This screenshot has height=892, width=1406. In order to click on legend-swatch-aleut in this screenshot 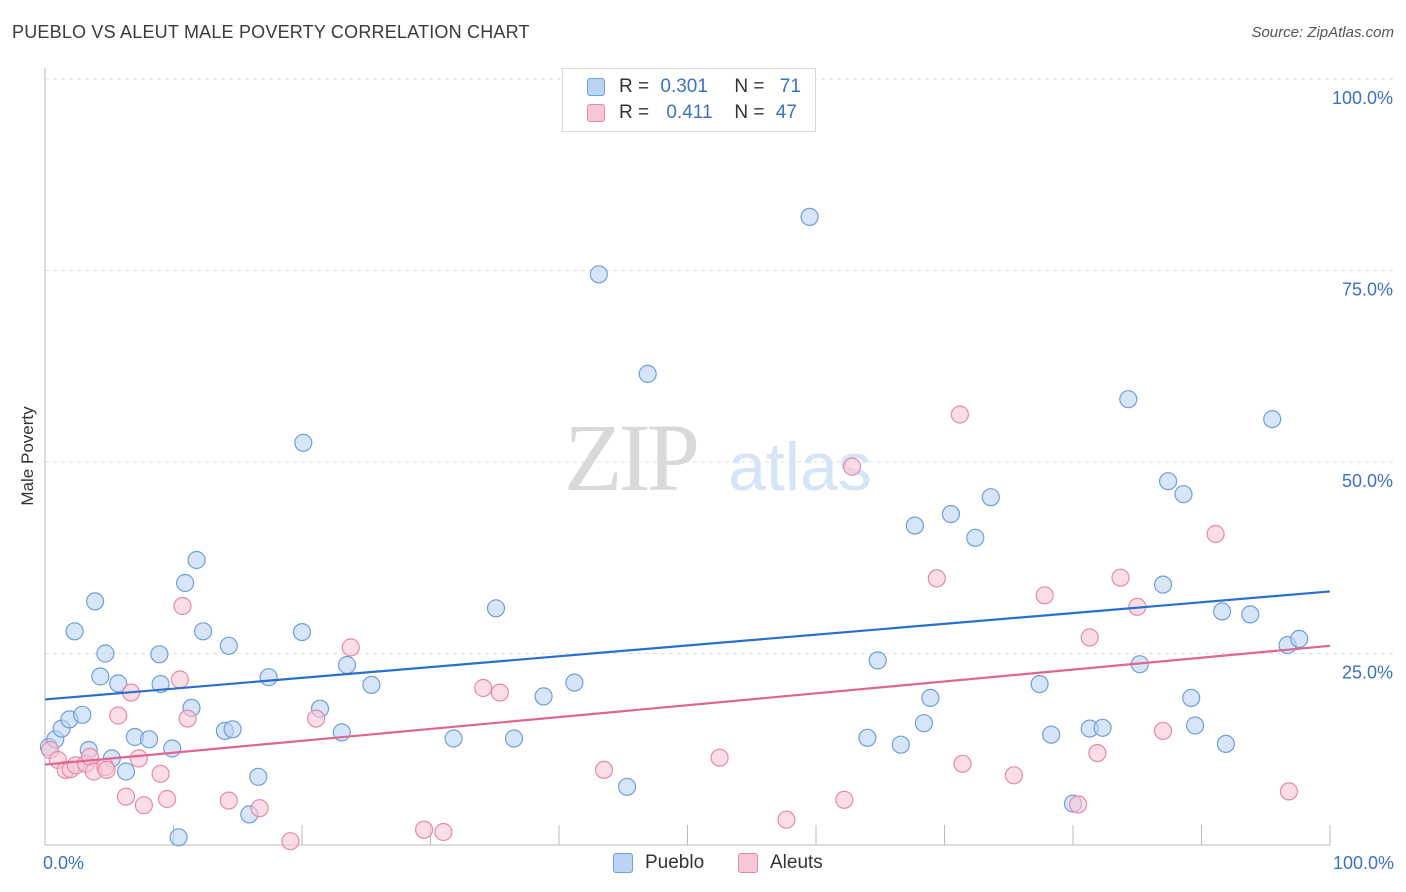, I will do `click(596, 113)`.